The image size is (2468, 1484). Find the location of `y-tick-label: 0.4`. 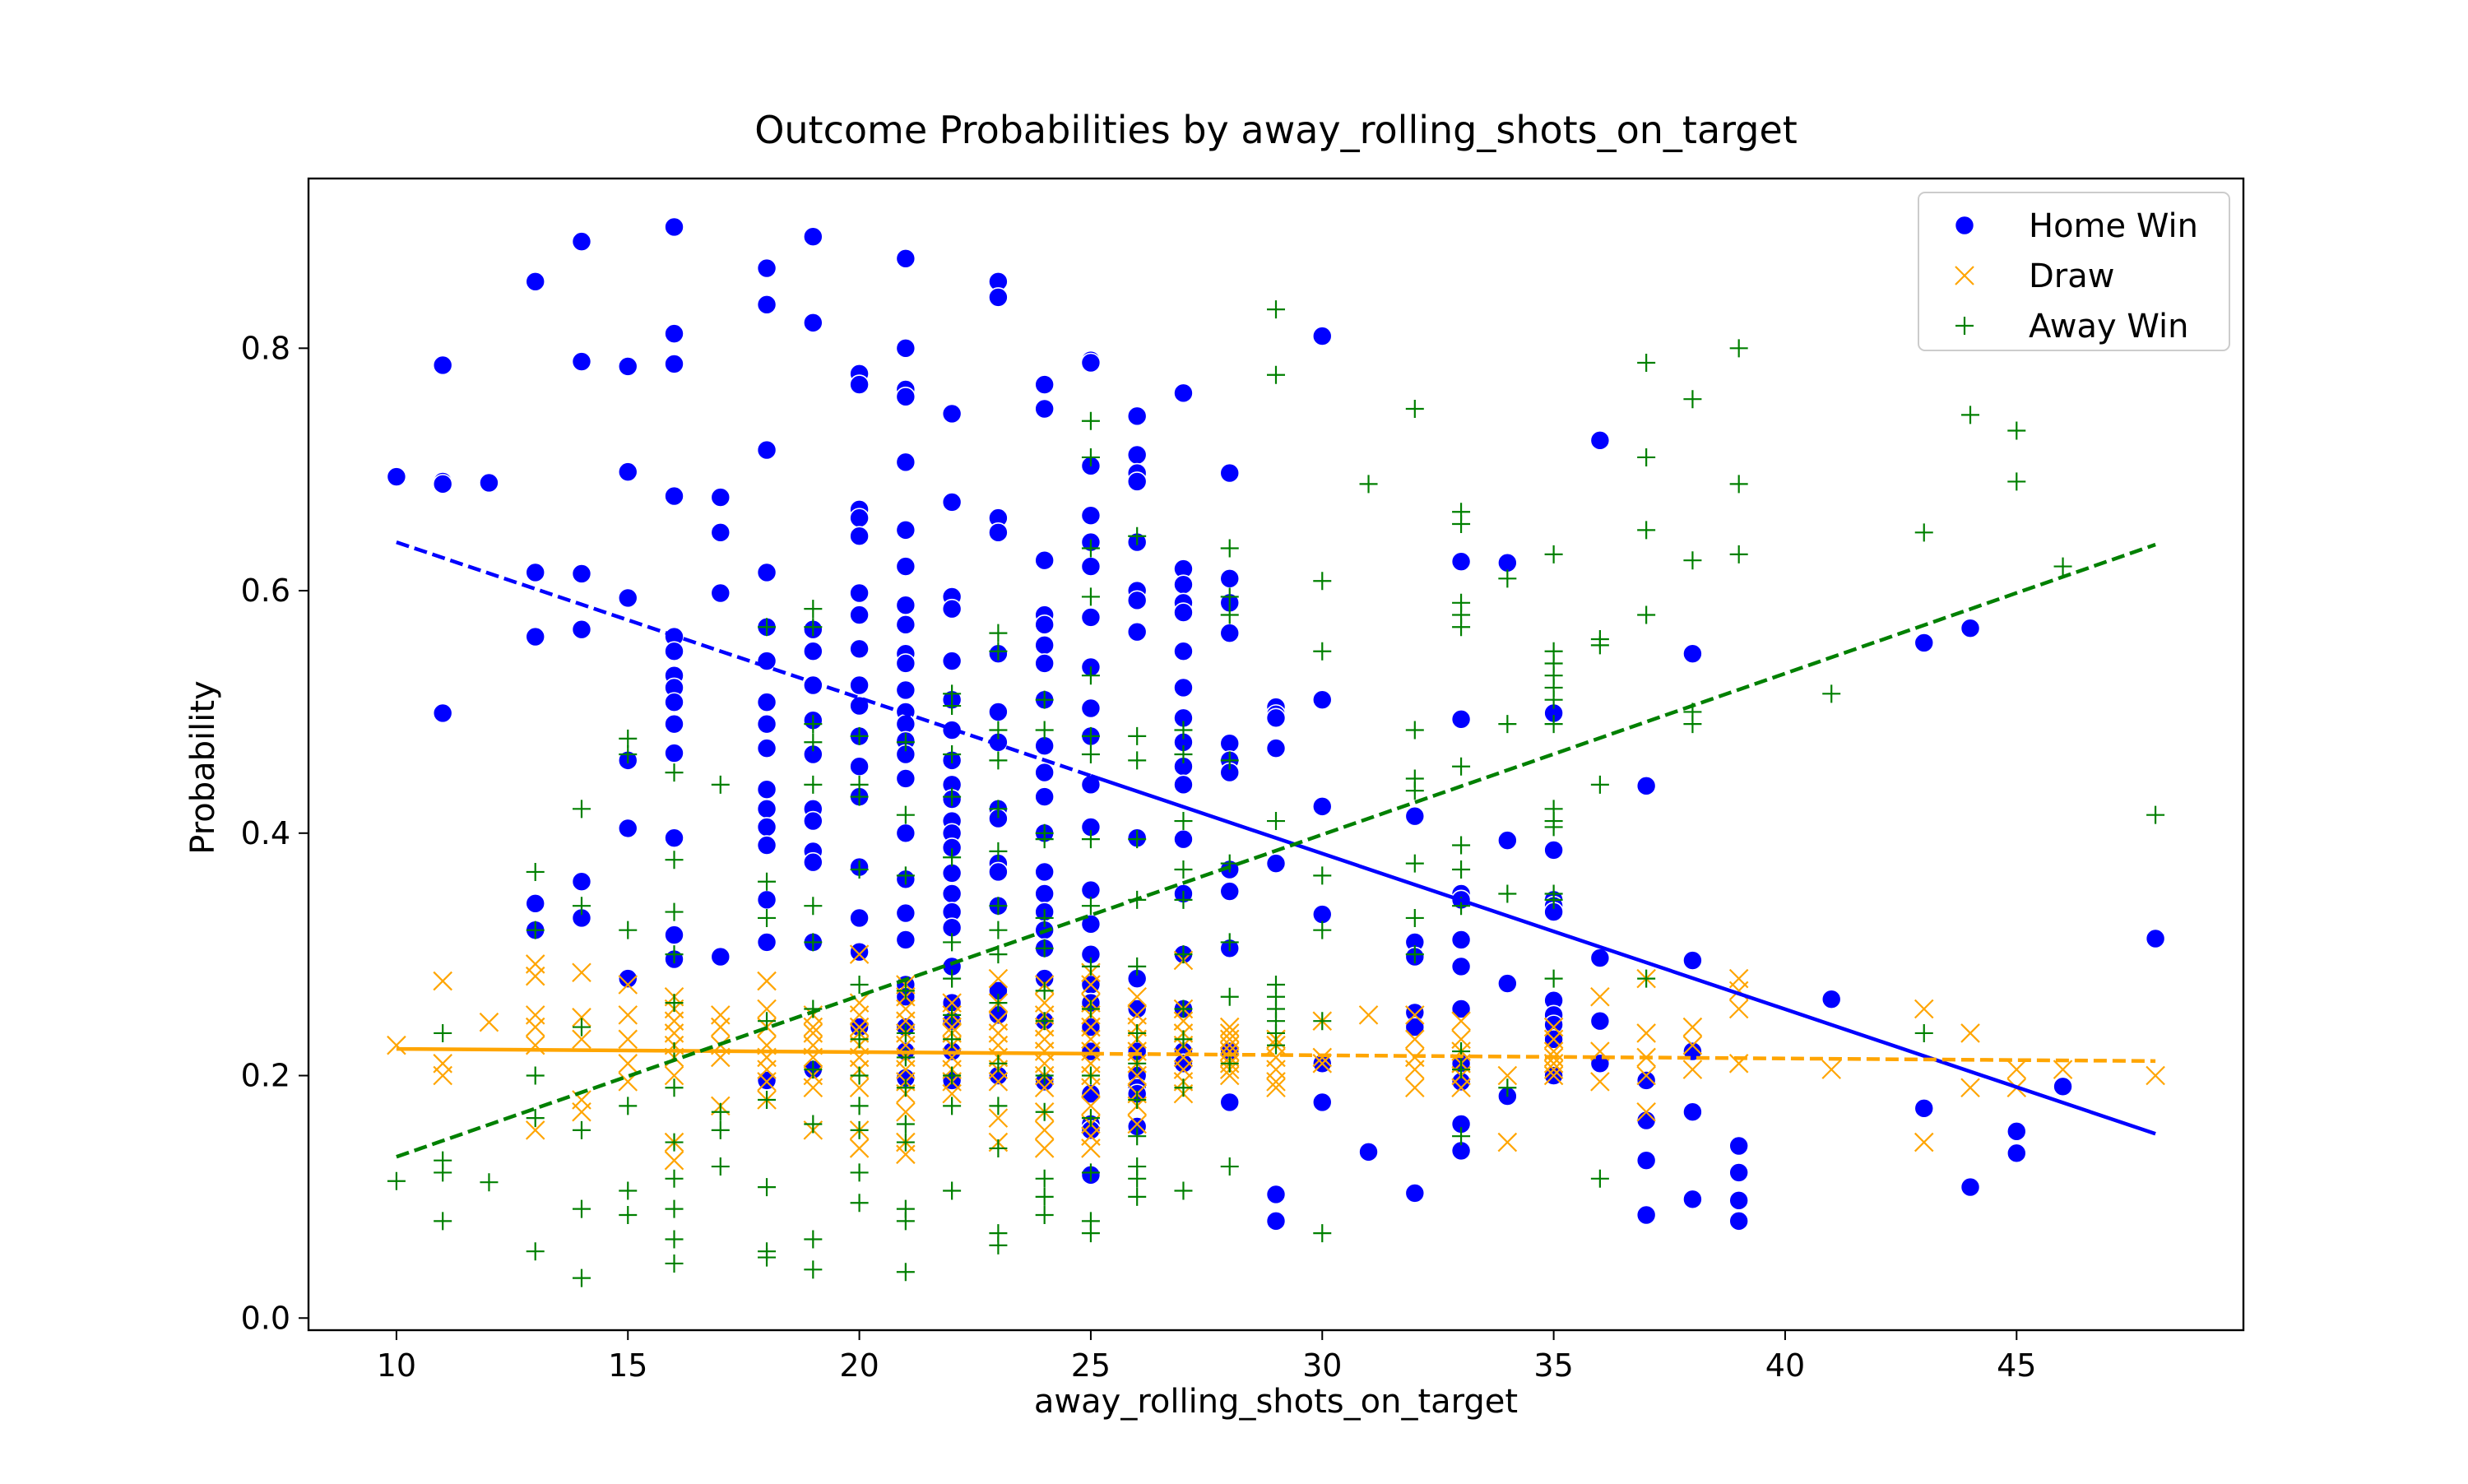

y-tick-label: 0.4 is located at coordinates (265, 833).